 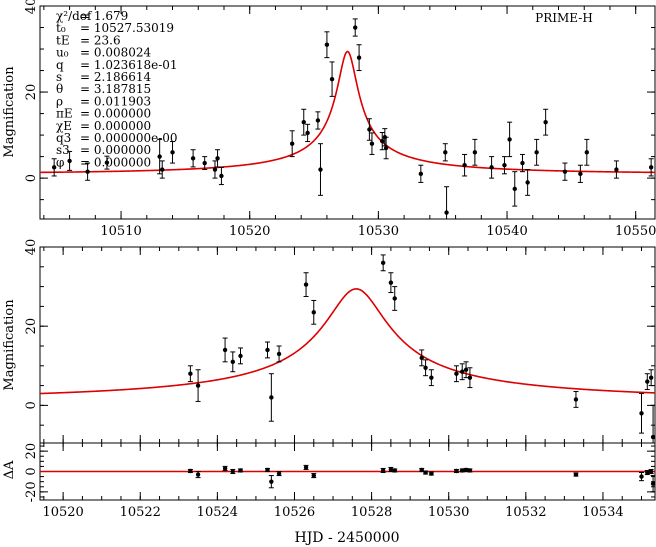 What do you see at coordinates (63, 138) in the screenshot?
I see `param-name: q3` at bounding box center [63, 138].